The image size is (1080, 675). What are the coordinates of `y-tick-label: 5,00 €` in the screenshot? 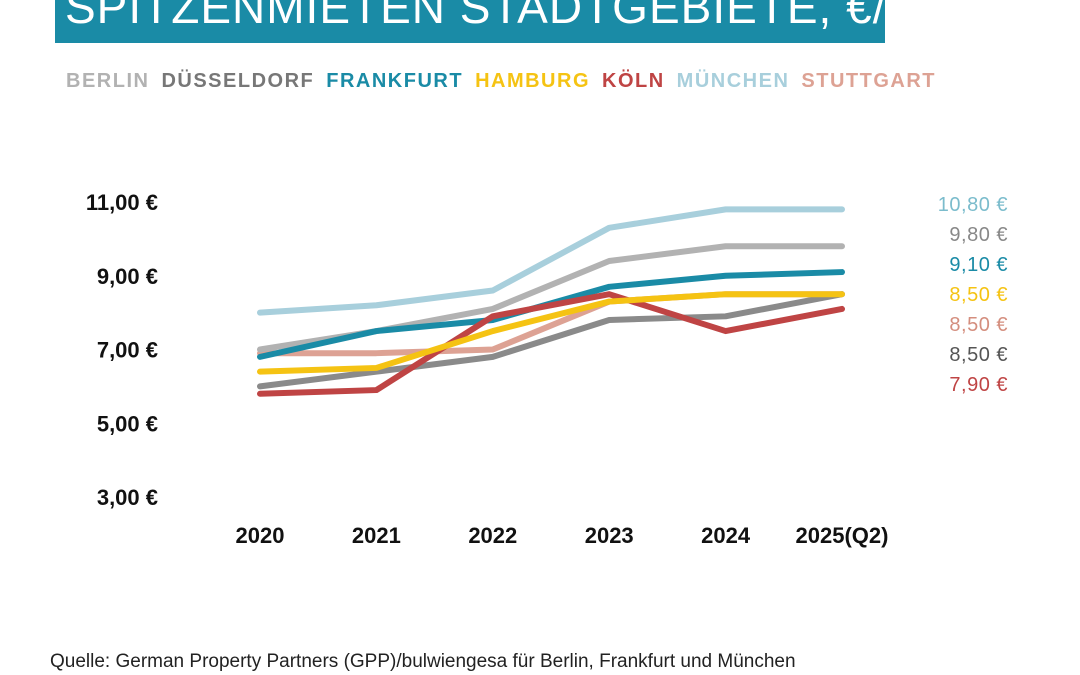 It's located at (127, 423).